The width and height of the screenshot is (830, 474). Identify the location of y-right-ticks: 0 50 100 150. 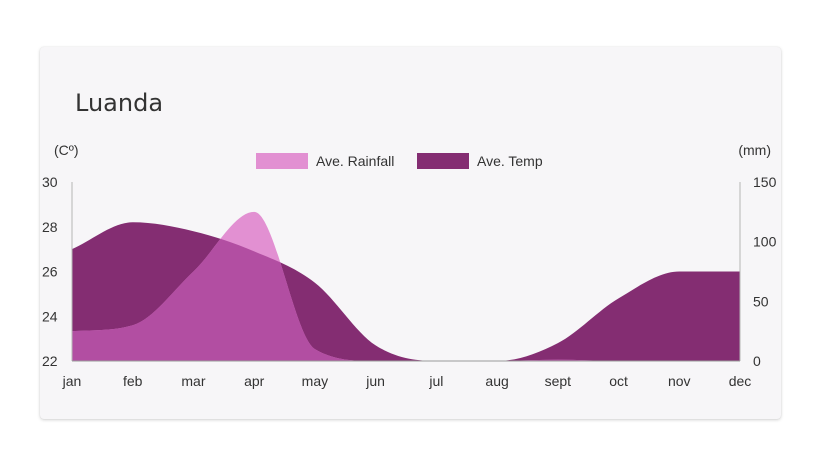
(765, 271).